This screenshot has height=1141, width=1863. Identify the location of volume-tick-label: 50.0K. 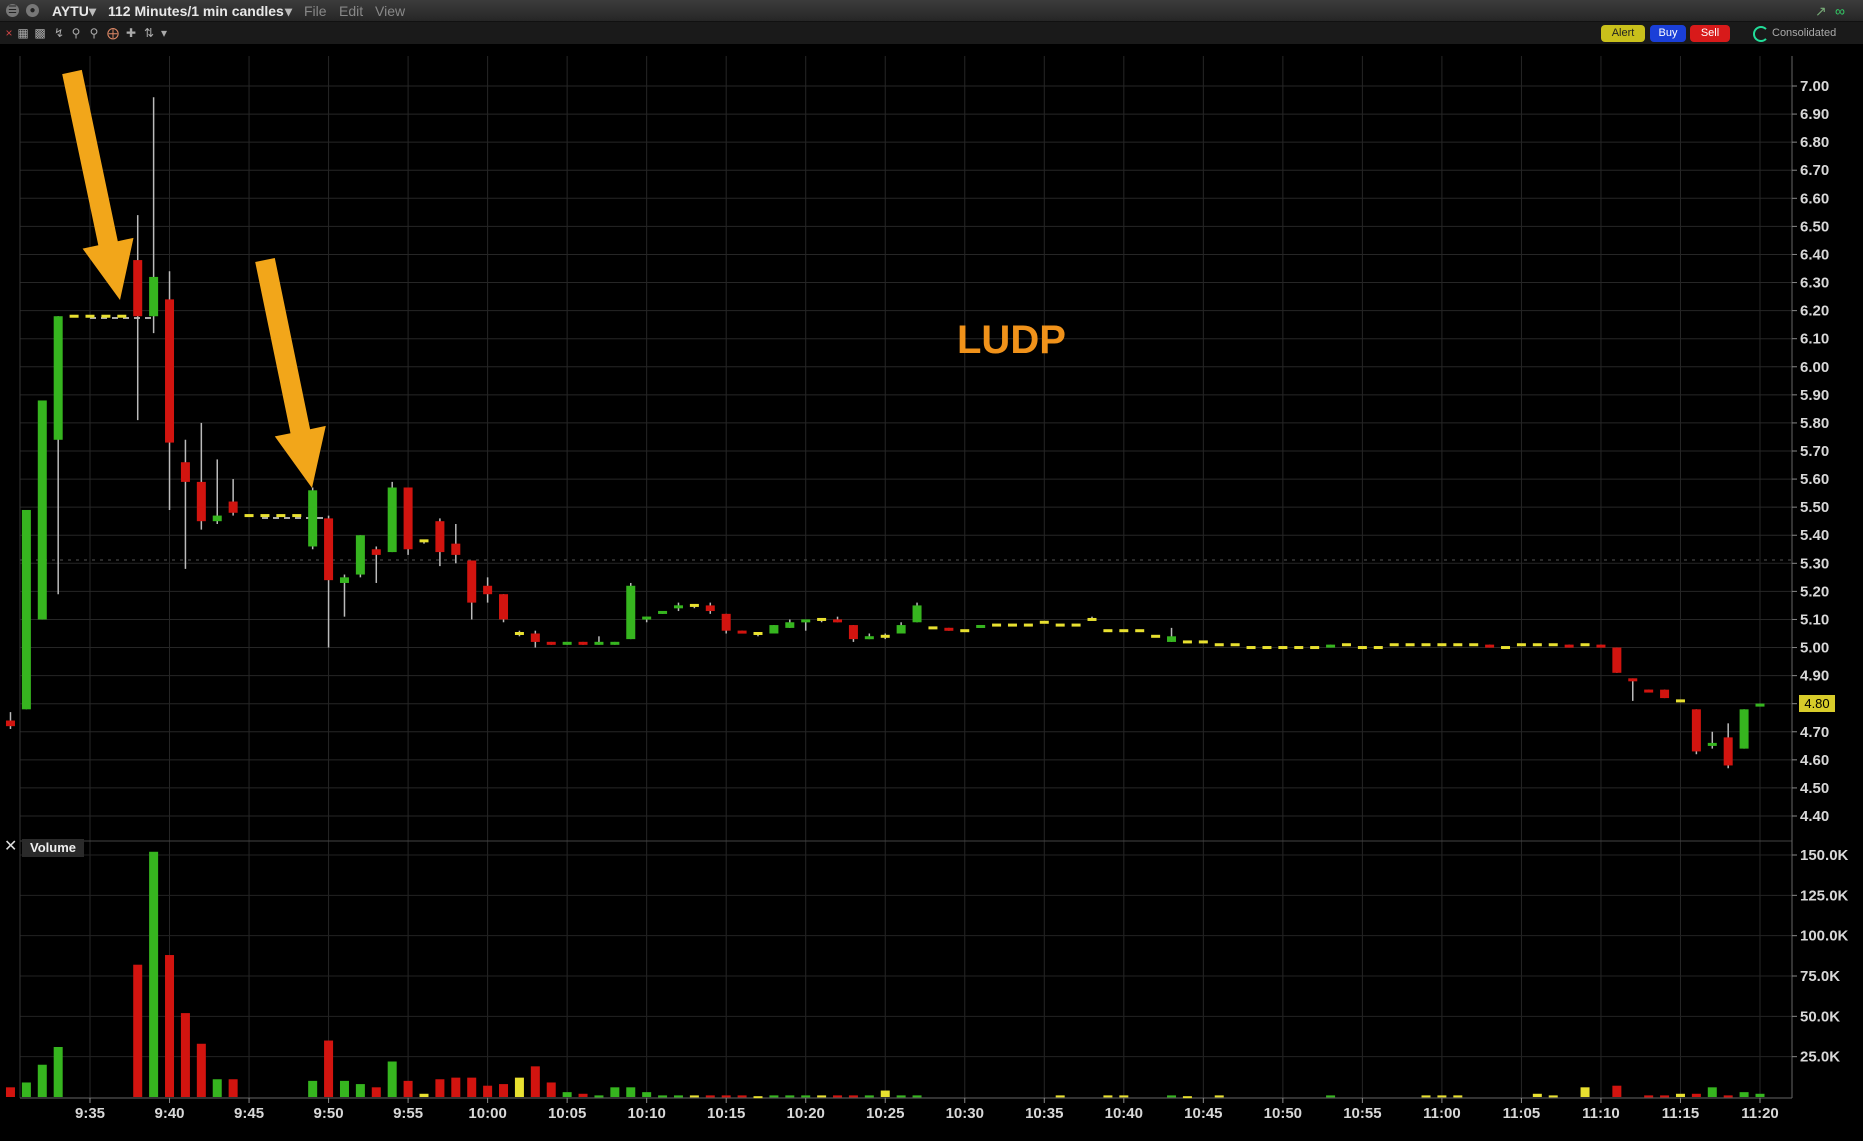
(1820, 1016).